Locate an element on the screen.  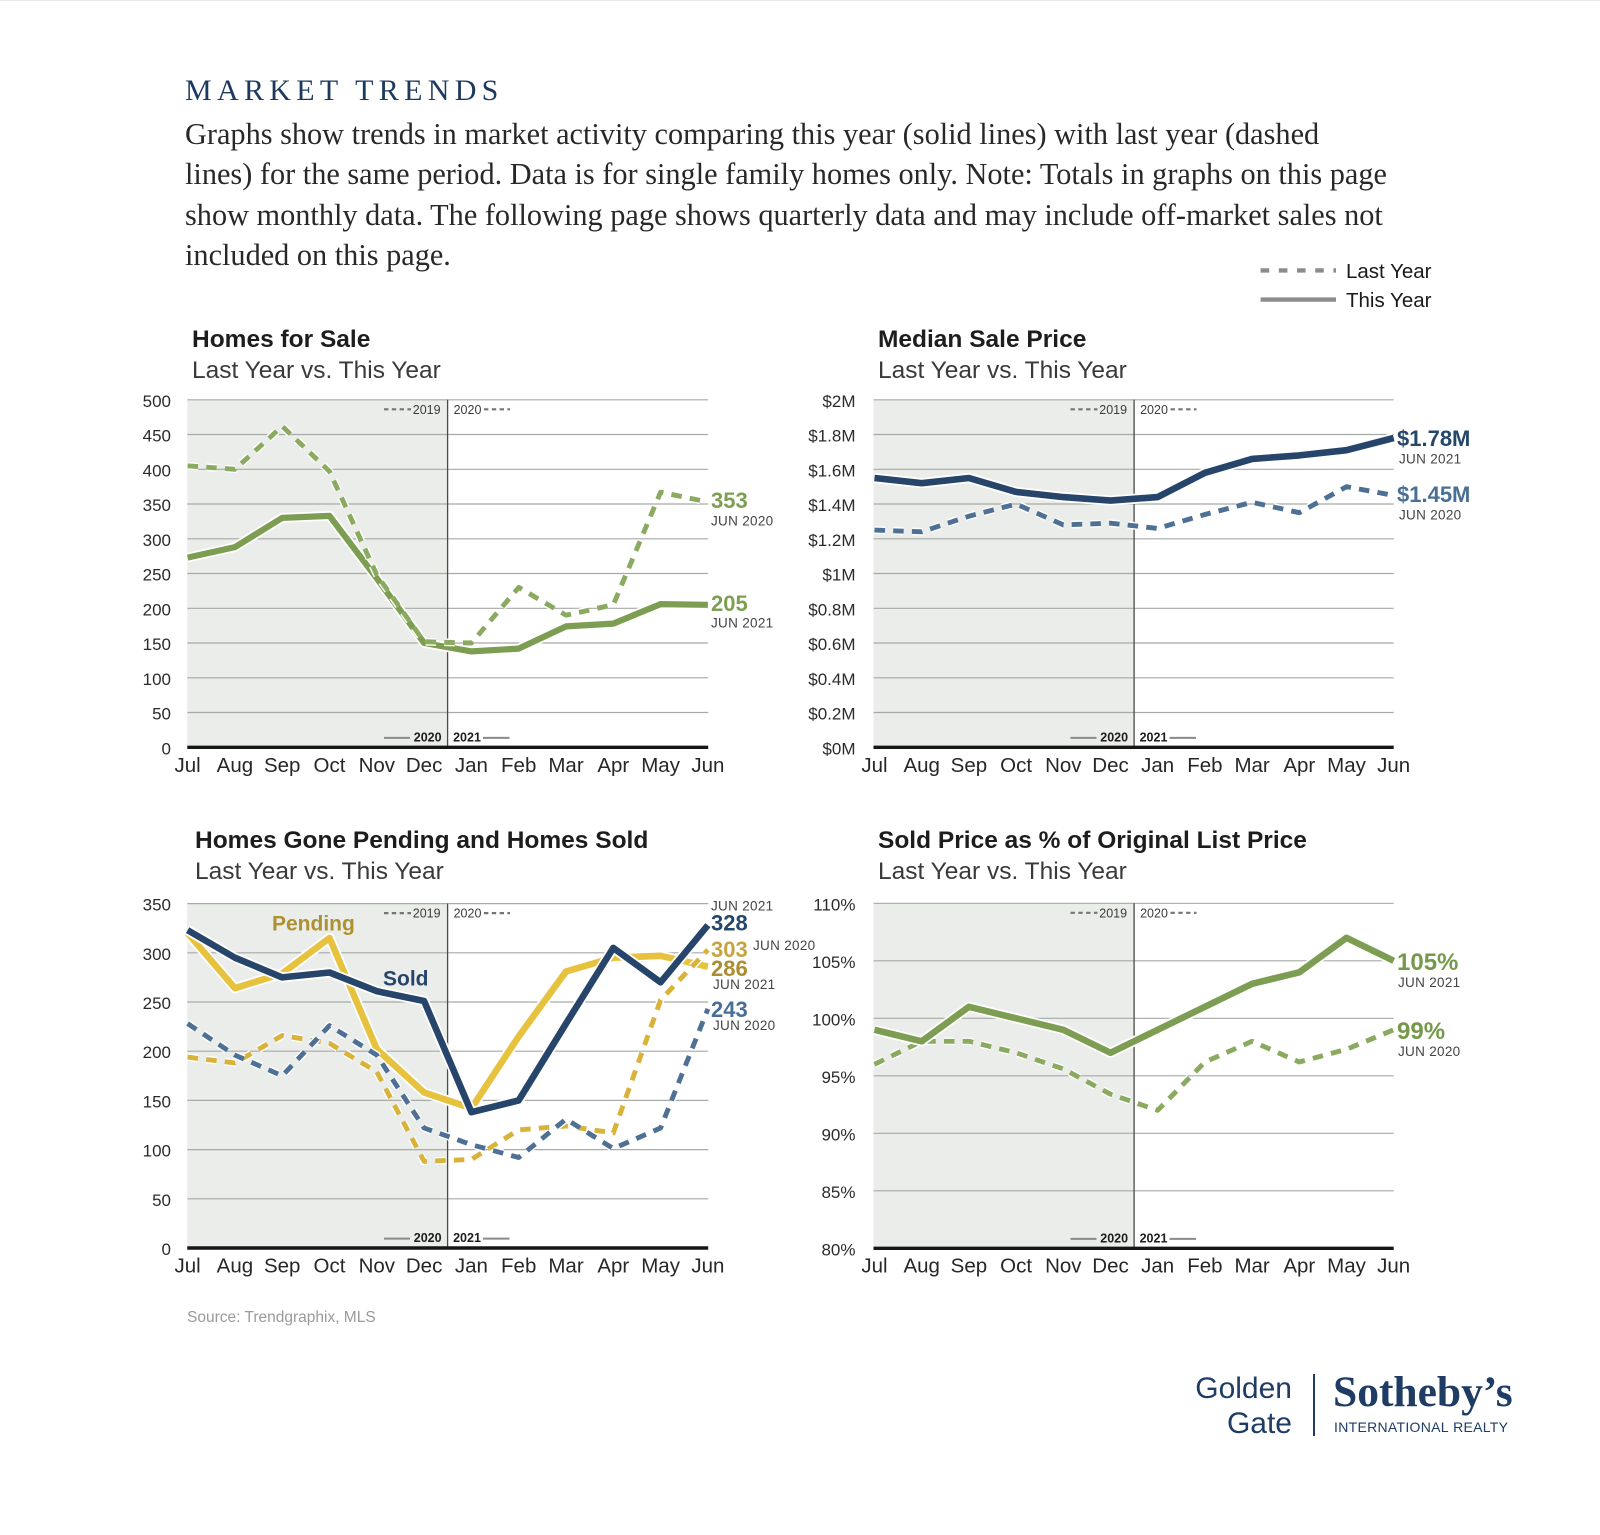
svg-text: 105% is located at coordinates (1427, 962).